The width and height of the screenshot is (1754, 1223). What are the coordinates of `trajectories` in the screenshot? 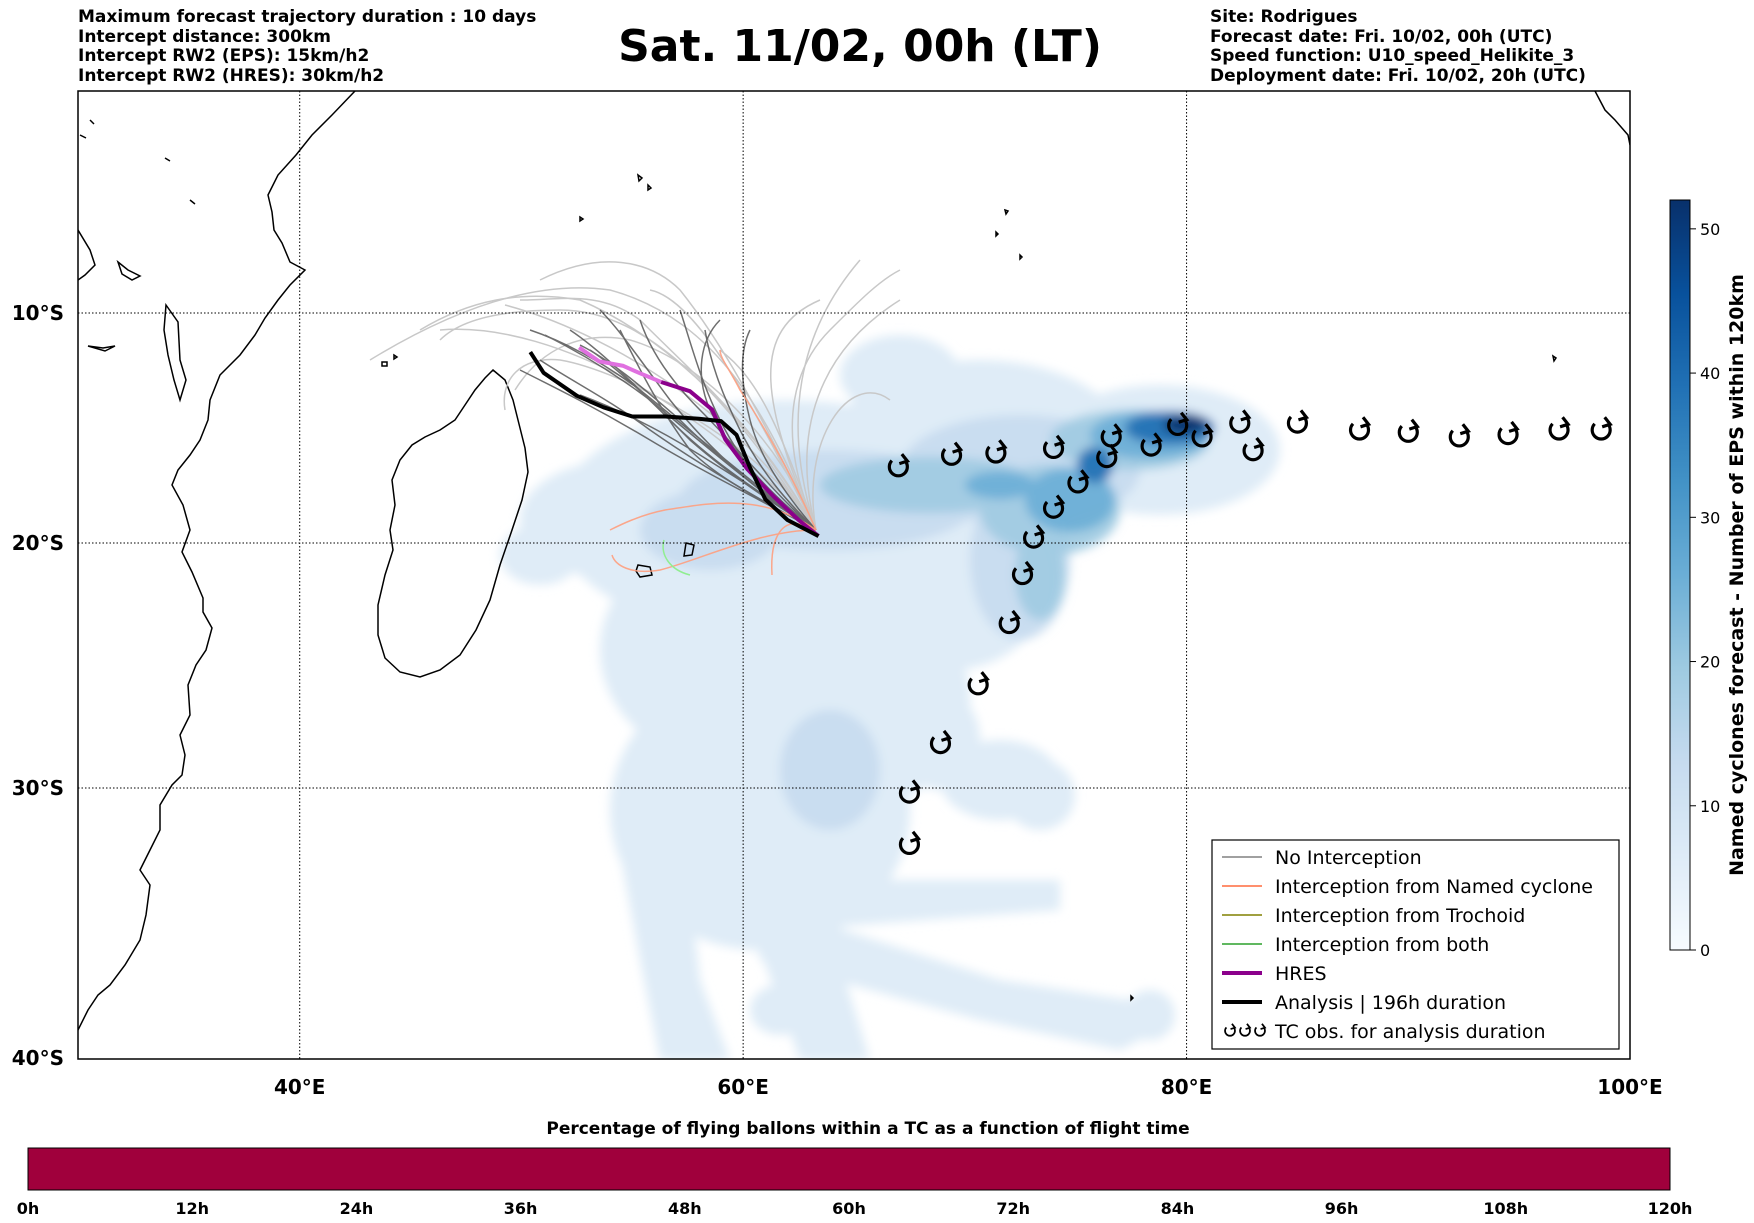 It's located at (635, 417).